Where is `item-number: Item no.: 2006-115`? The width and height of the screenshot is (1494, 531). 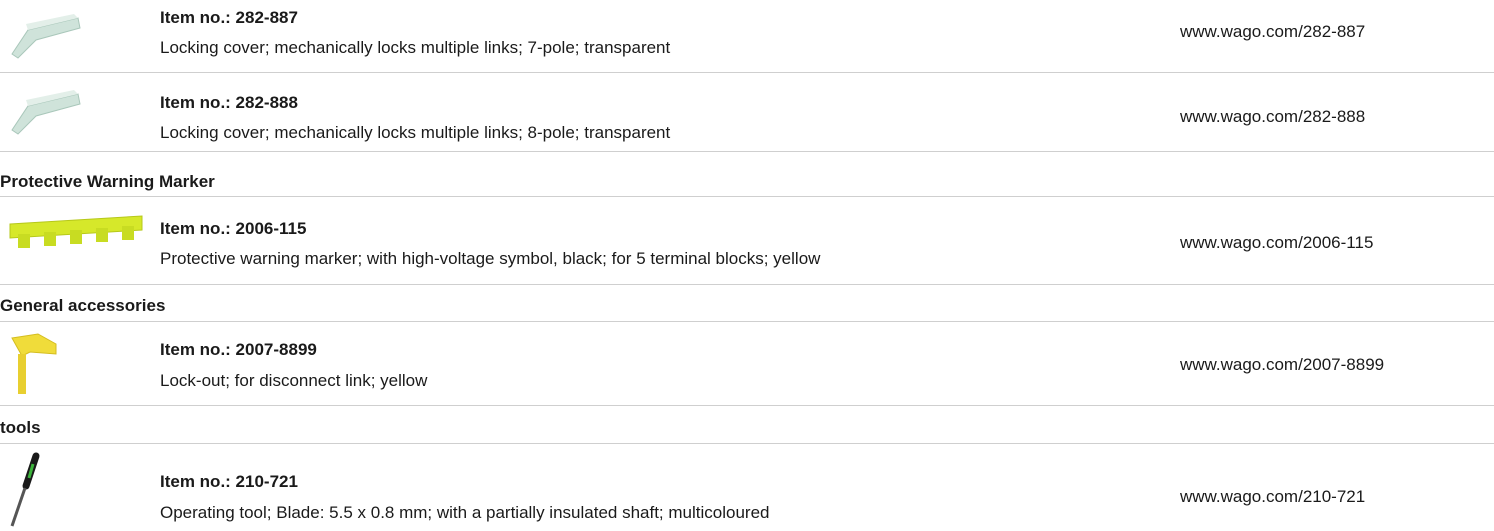
item-number: Item no.: 2006-115 is located at coordinates (233, 228).